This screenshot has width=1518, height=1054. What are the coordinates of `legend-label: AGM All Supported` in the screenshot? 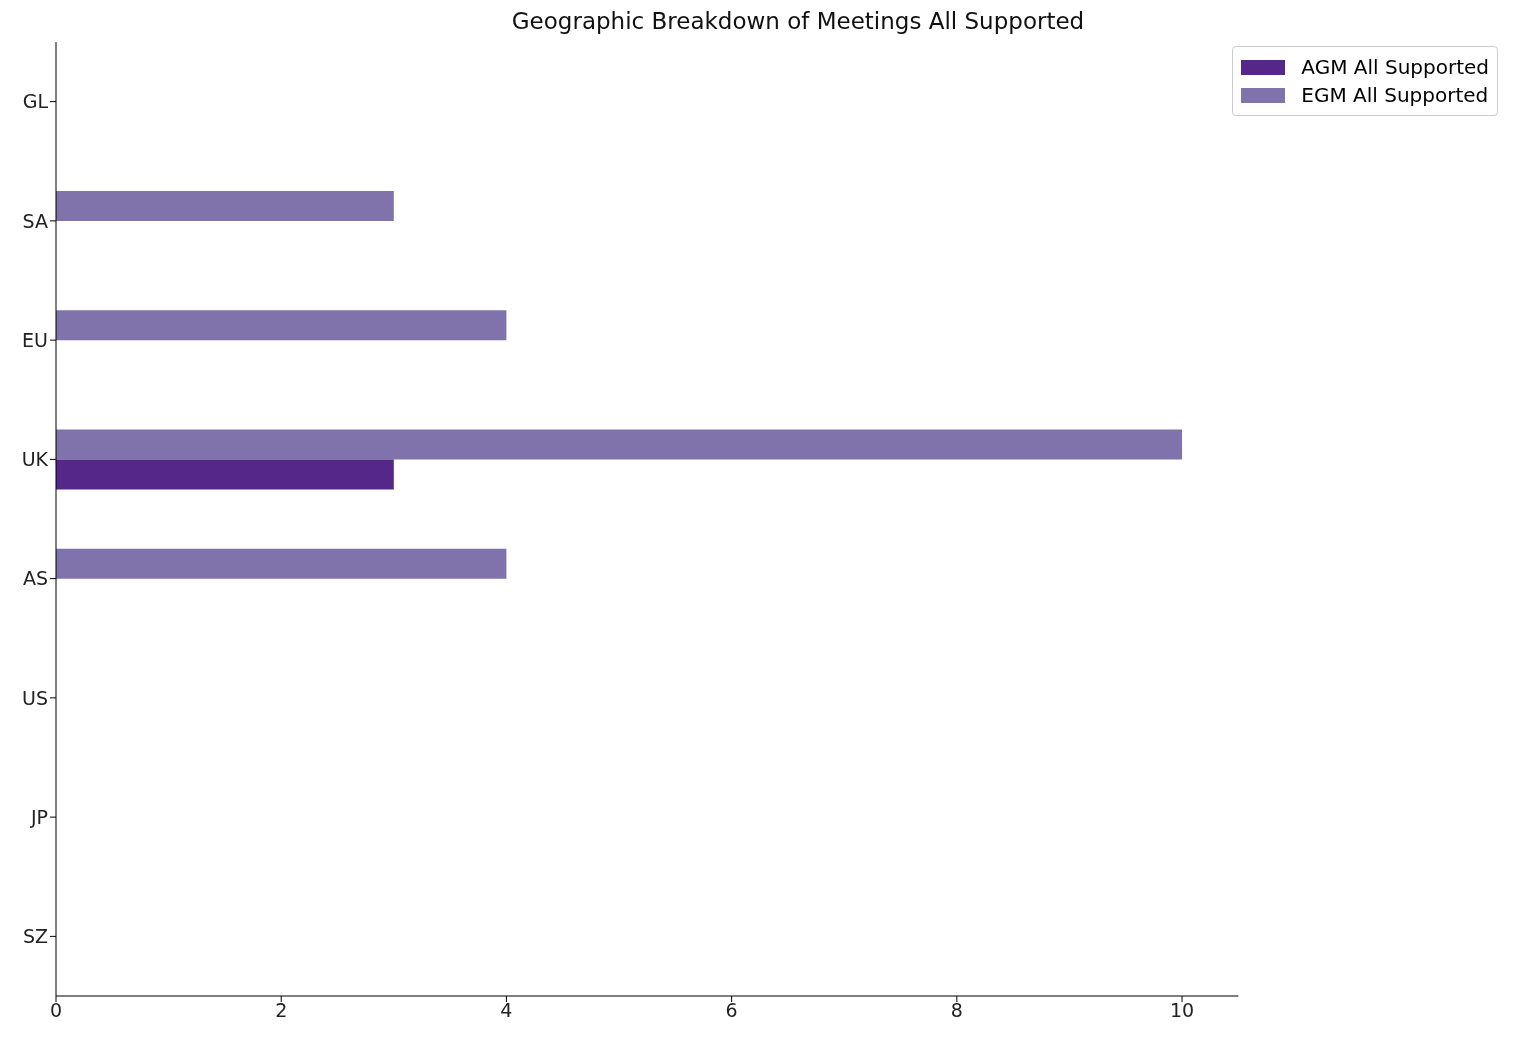 It's located at (1395, 67).